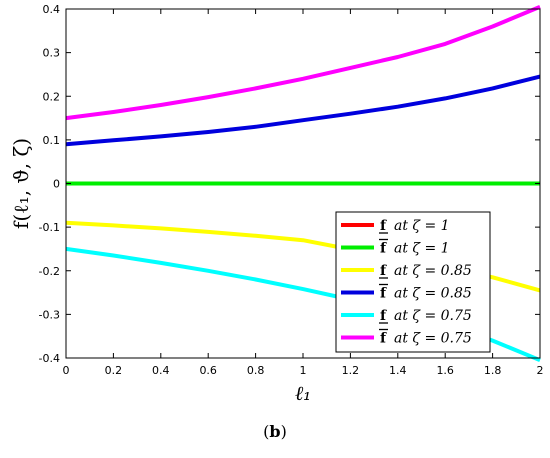  Describe the element at coordinates (52, 140) in the screenshot. I see `y-tick-label: 0.1` at that location.